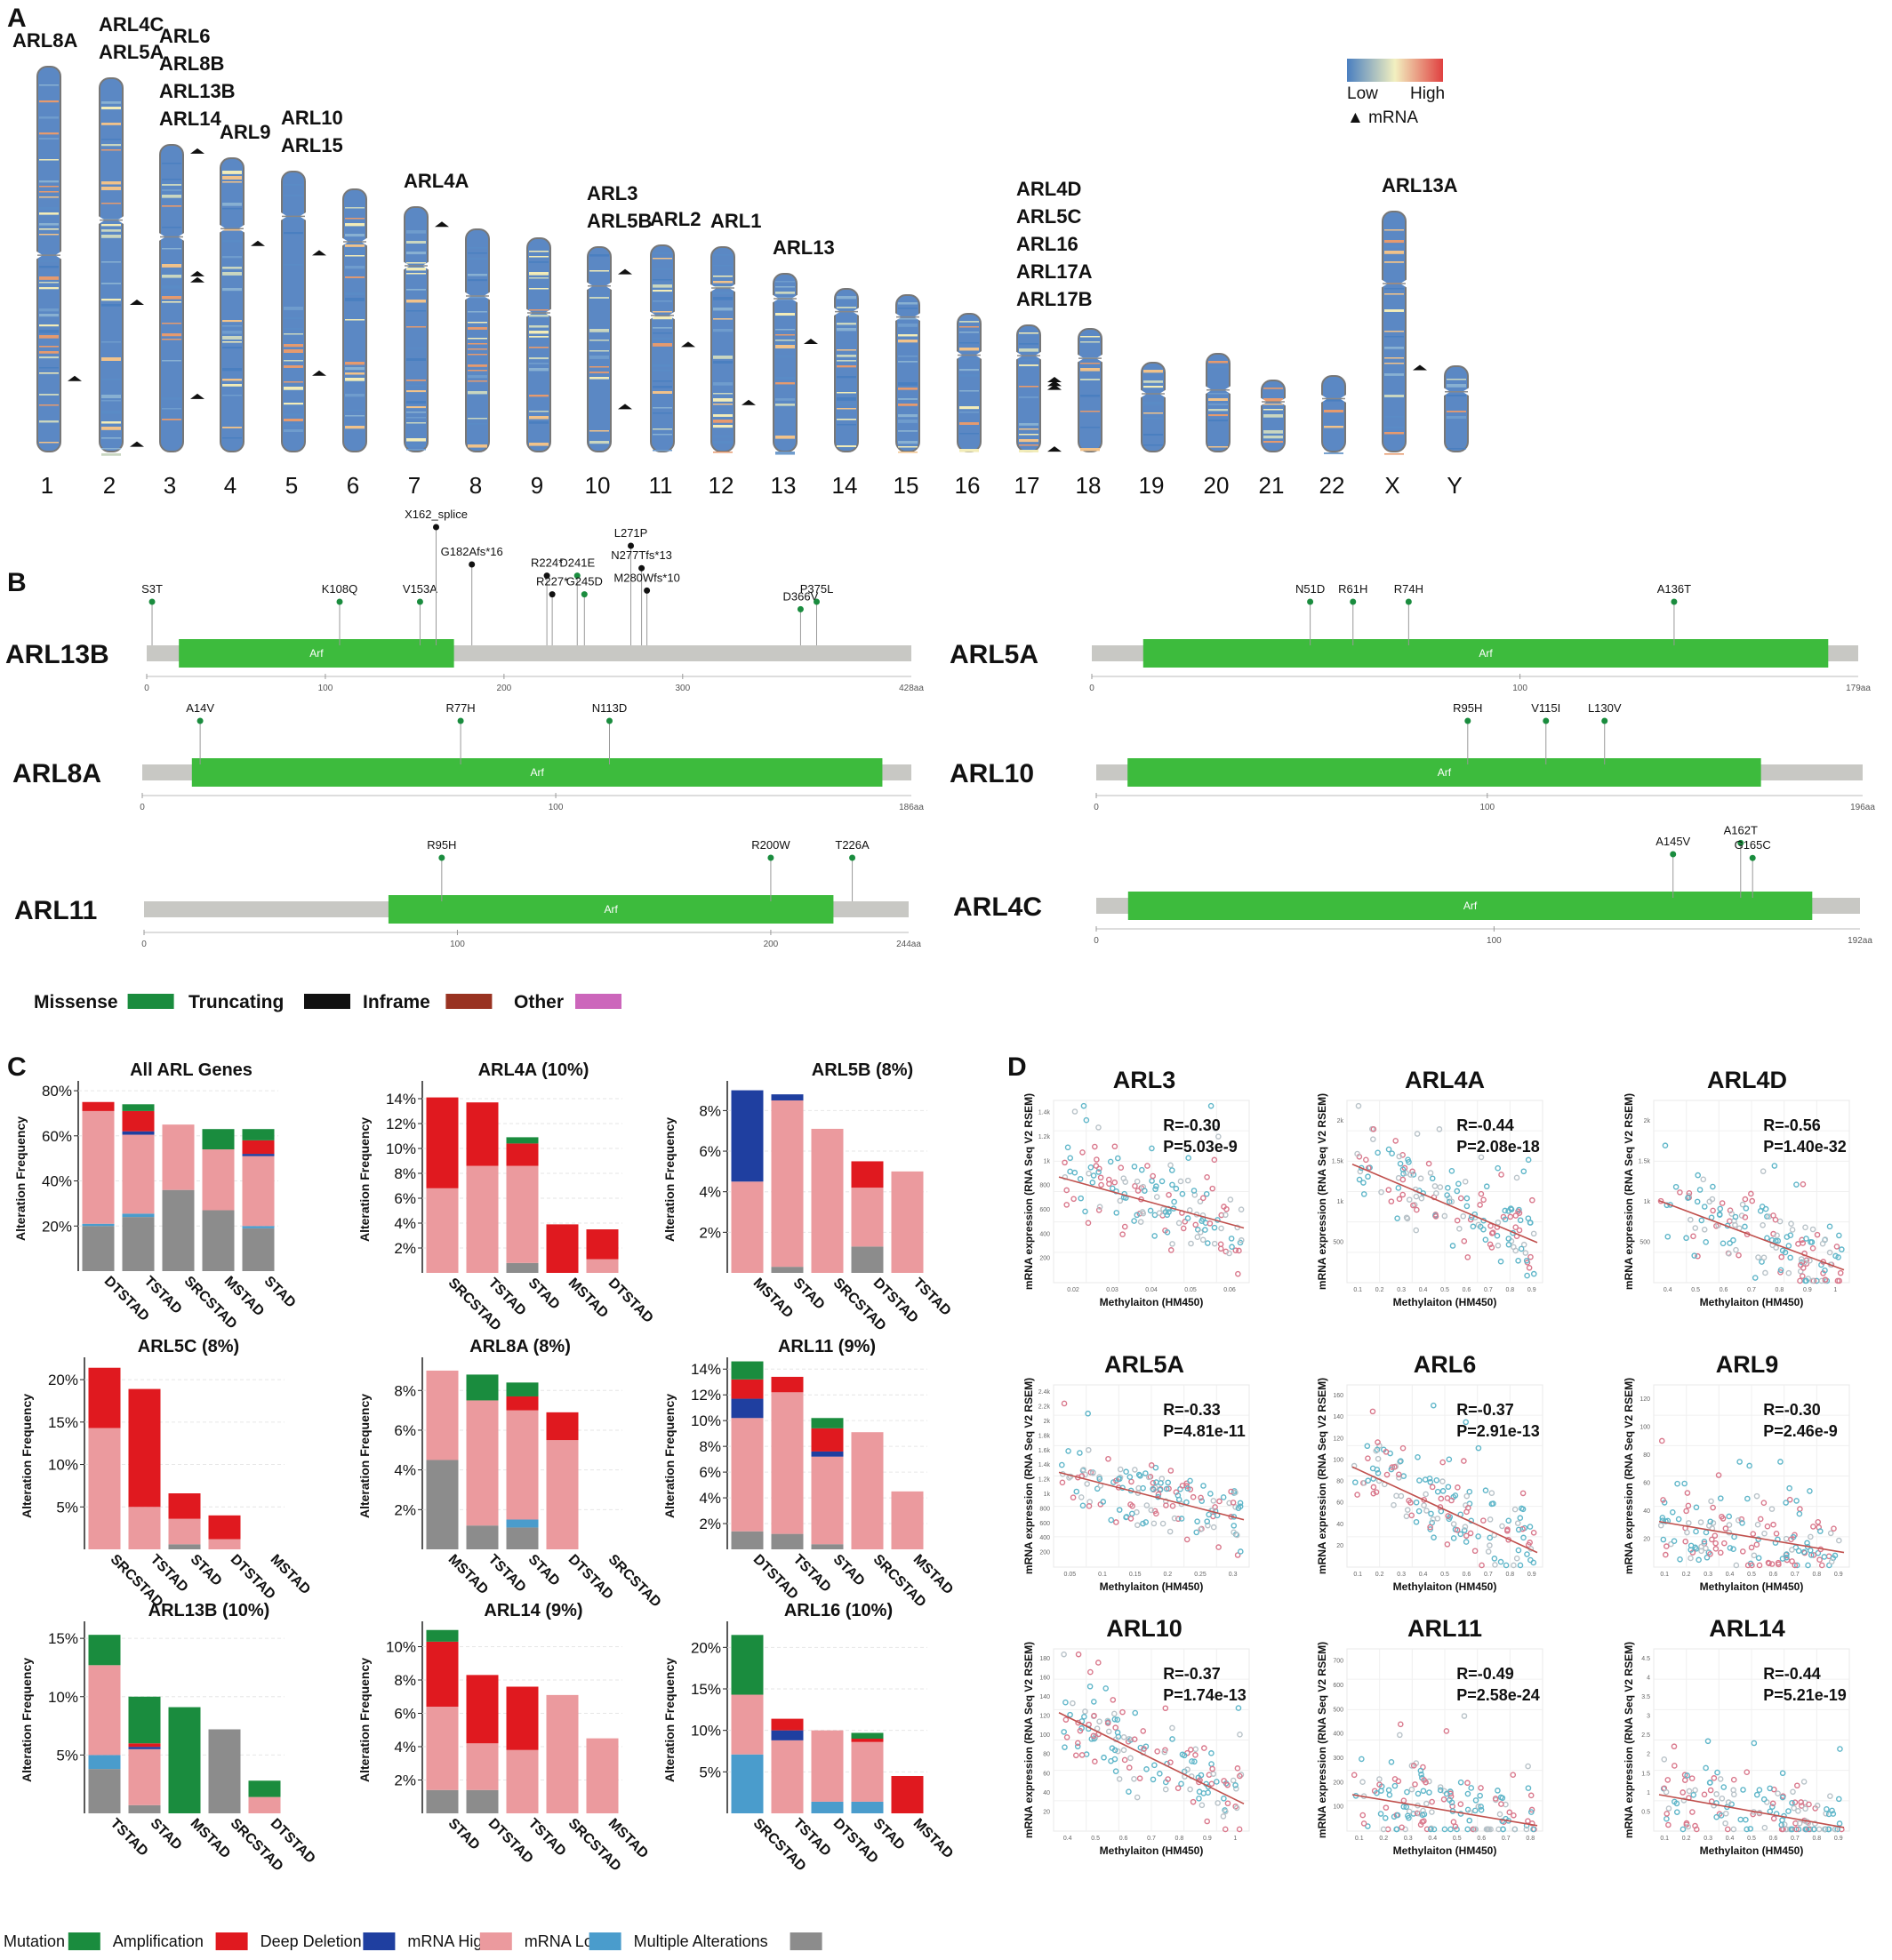 Image resolution: width=1892 pixels, height=1960 pixels. Describe the element at coordinates (1510, 1575) in the screenshot. I see `x-tick-label: 0.8` at that location.